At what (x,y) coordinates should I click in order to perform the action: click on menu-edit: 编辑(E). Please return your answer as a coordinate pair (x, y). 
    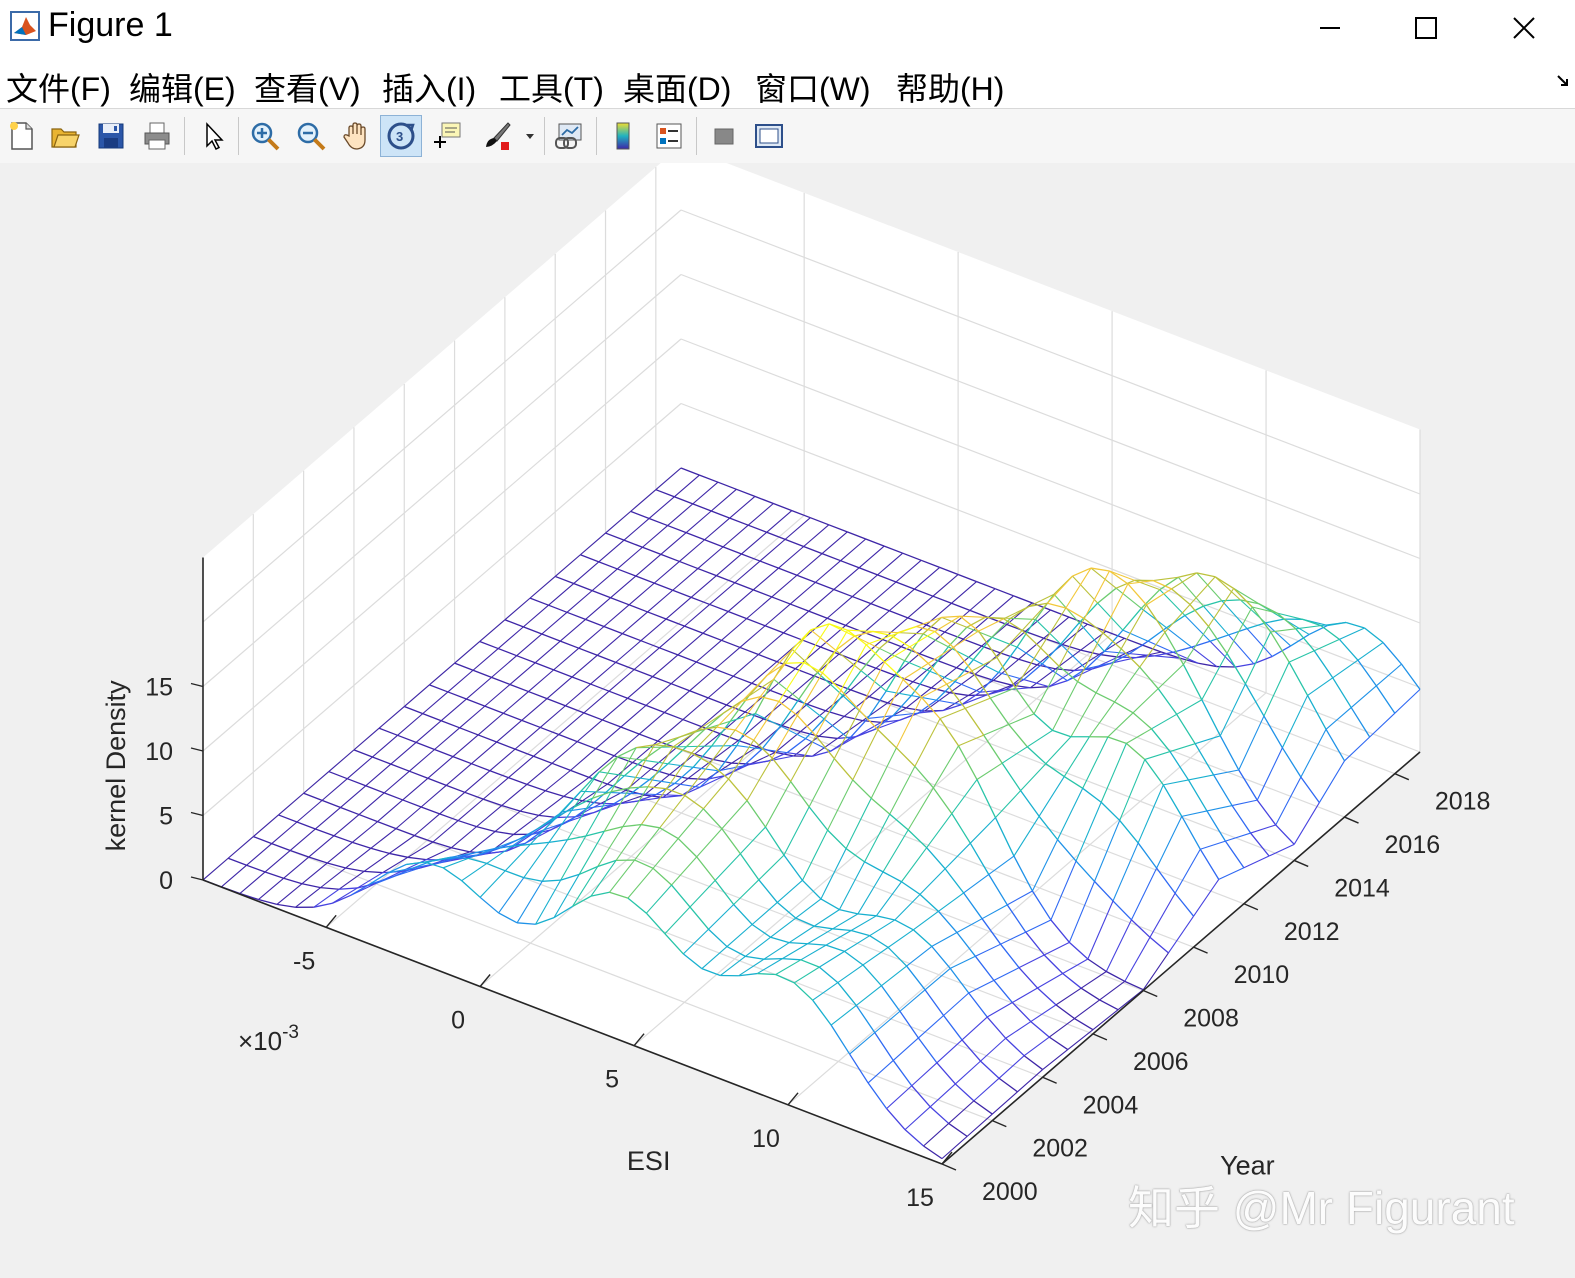
    Looking at the image, I should click on (182, 89).